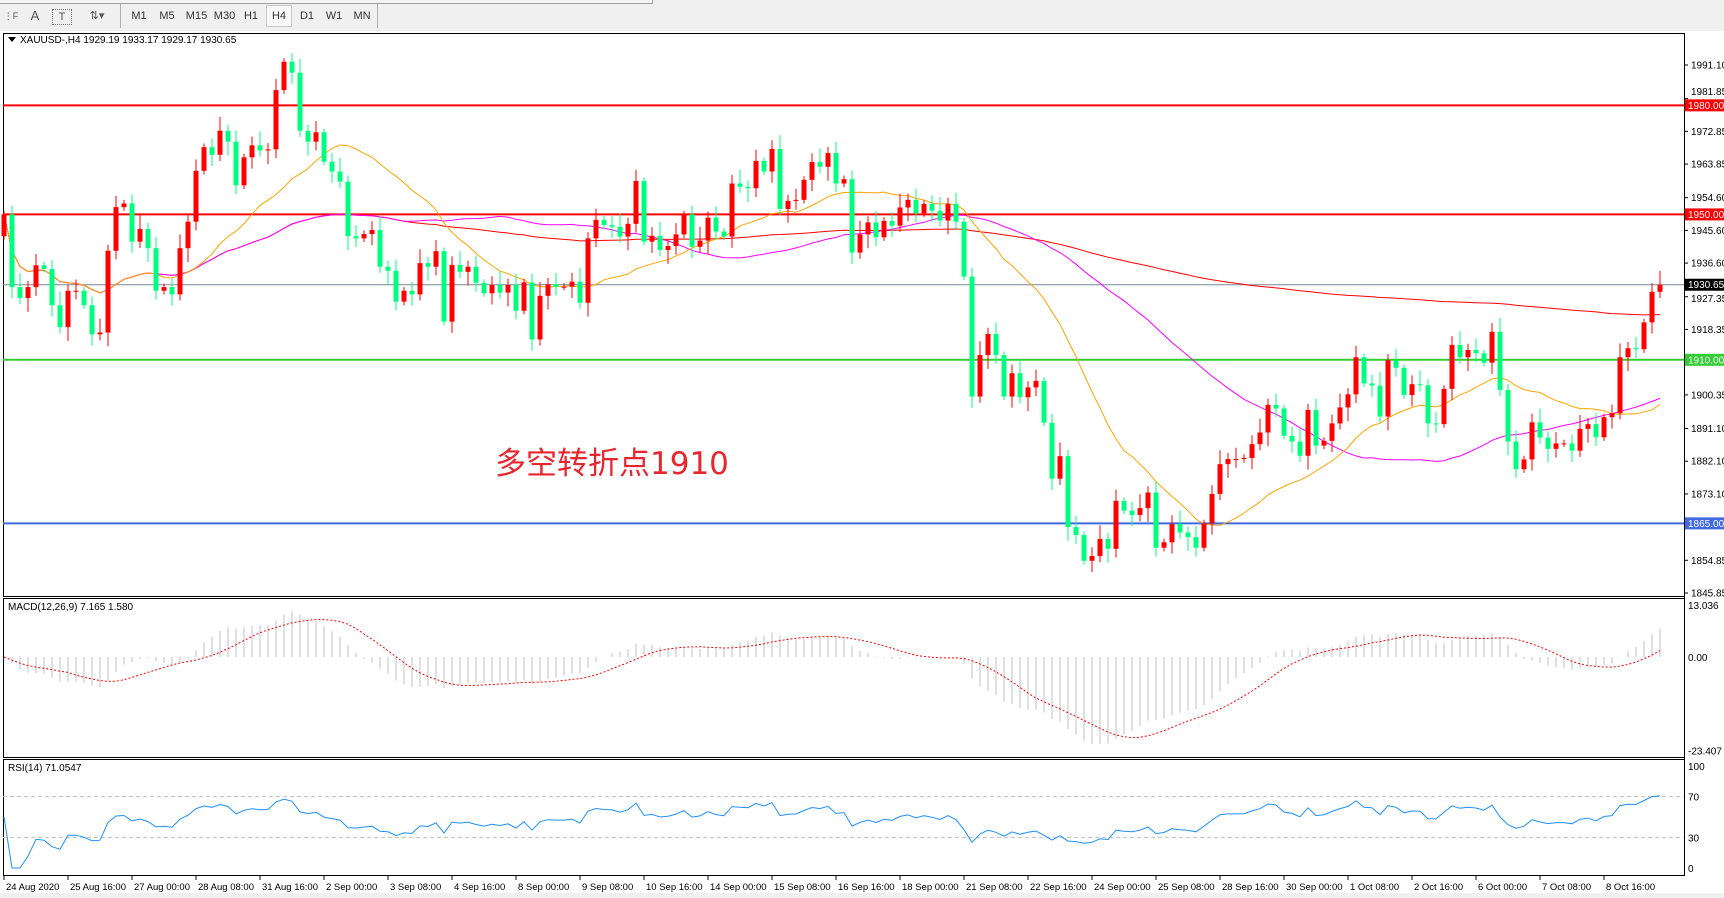 The height and width of the screenshot is (898, 1724). Describe the element at coordinates (1707, 330) in the screenshot. I see `price-tick-label: 1918.35` at that location.